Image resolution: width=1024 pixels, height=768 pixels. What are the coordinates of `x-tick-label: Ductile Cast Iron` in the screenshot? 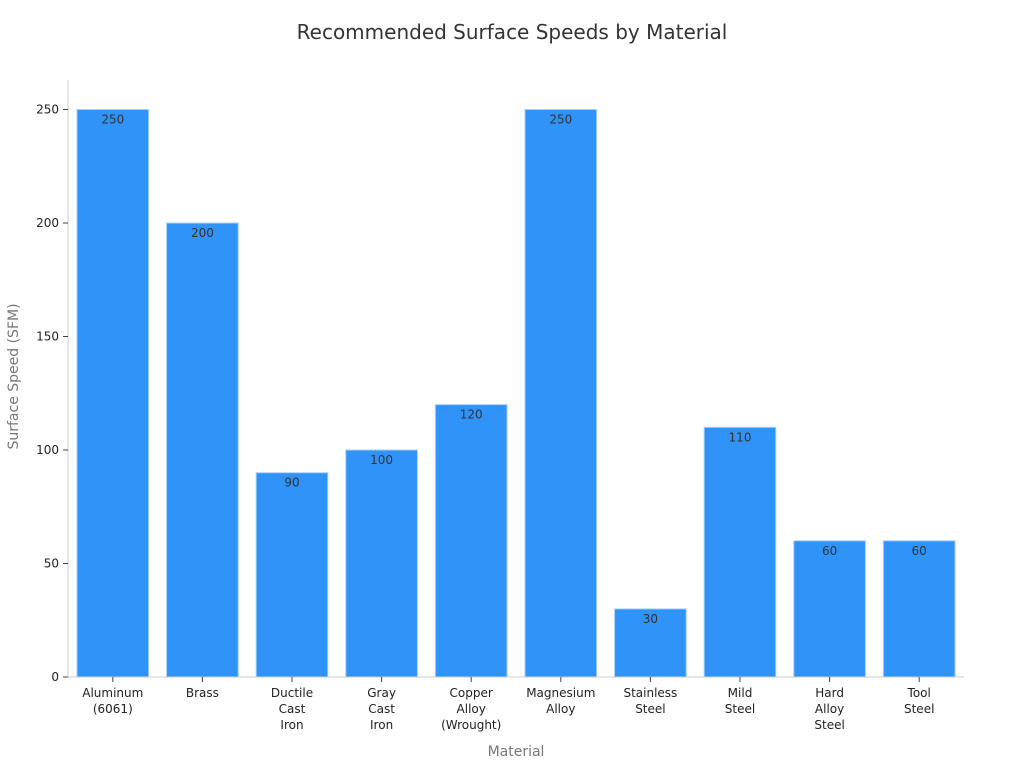 It's located at (292, 709).